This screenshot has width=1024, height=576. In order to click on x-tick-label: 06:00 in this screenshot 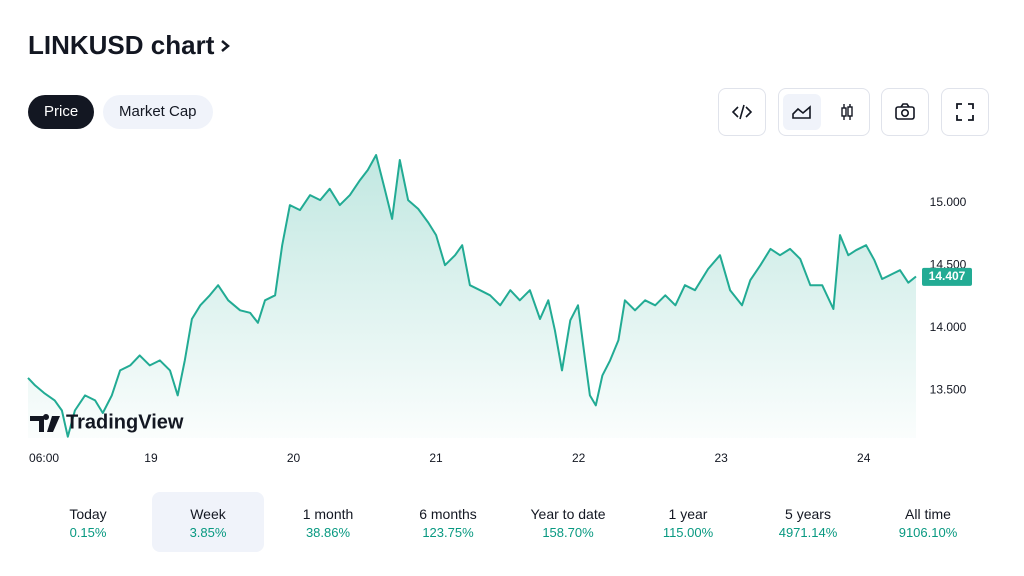, I will do `click(44, 458)`.